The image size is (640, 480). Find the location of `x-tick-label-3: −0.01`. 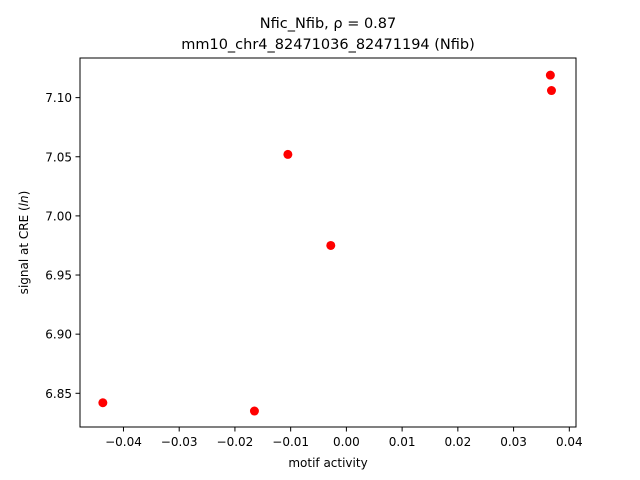

x-tick-label-3: −0.01 is located at coordinates (290, 442).